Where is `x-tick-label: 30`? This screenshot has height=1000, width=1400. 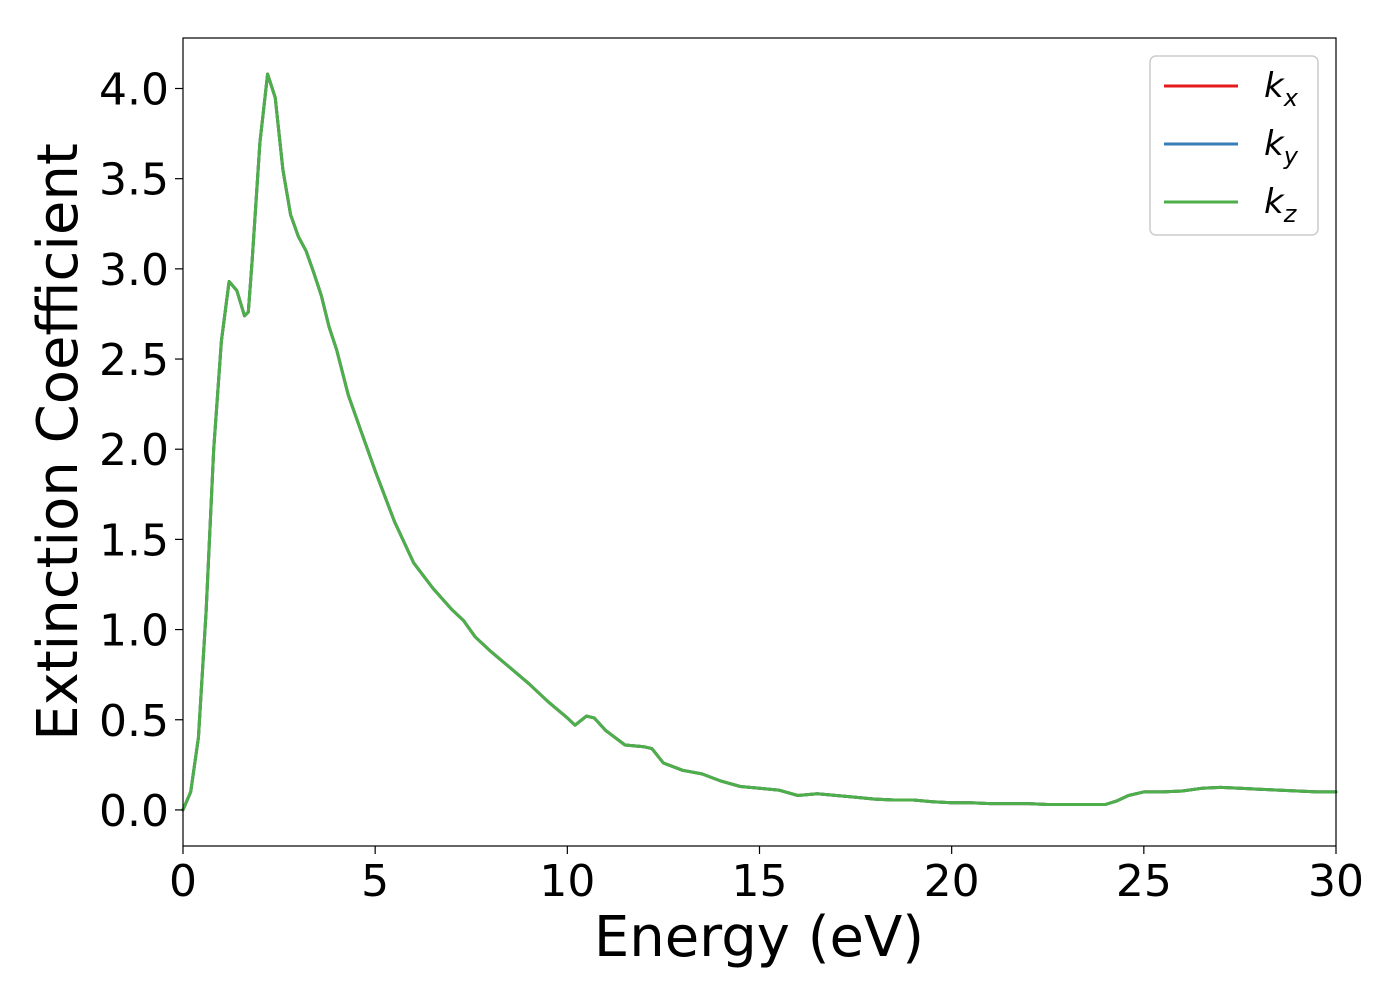 x-tick-label: 30 is located at coordinates (1336, 881).